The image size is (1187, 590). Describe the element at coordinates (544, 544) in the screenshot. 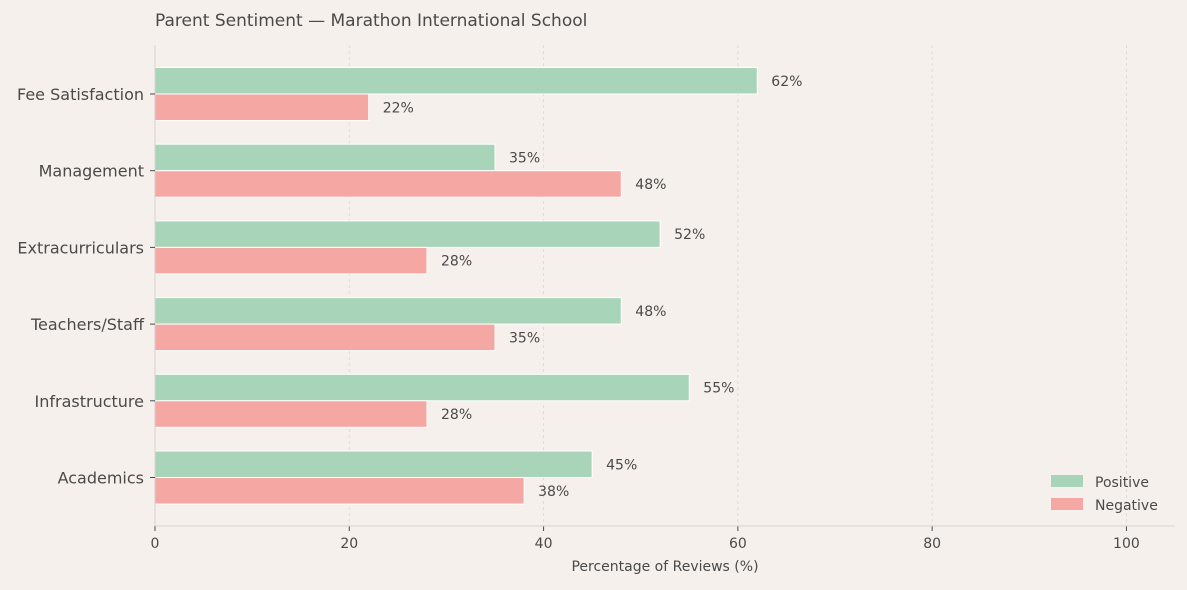

I see `x-tick-label: 40` at that location.